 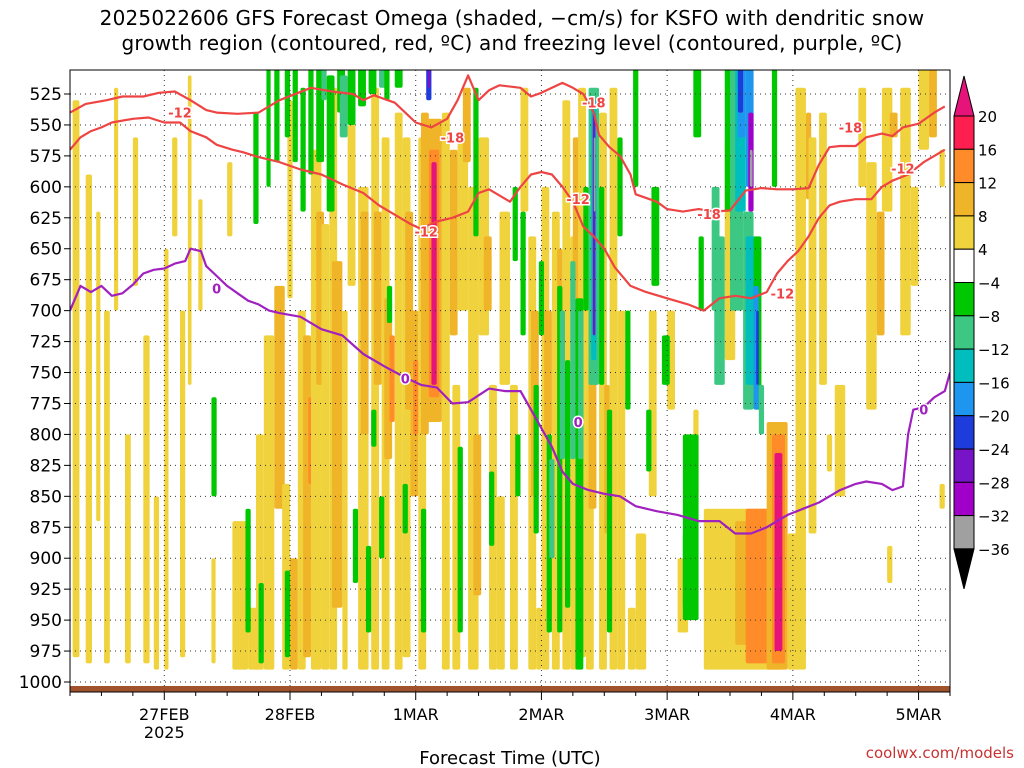 I want to click on y-tick-label: 925, so click(x=46, y=590).